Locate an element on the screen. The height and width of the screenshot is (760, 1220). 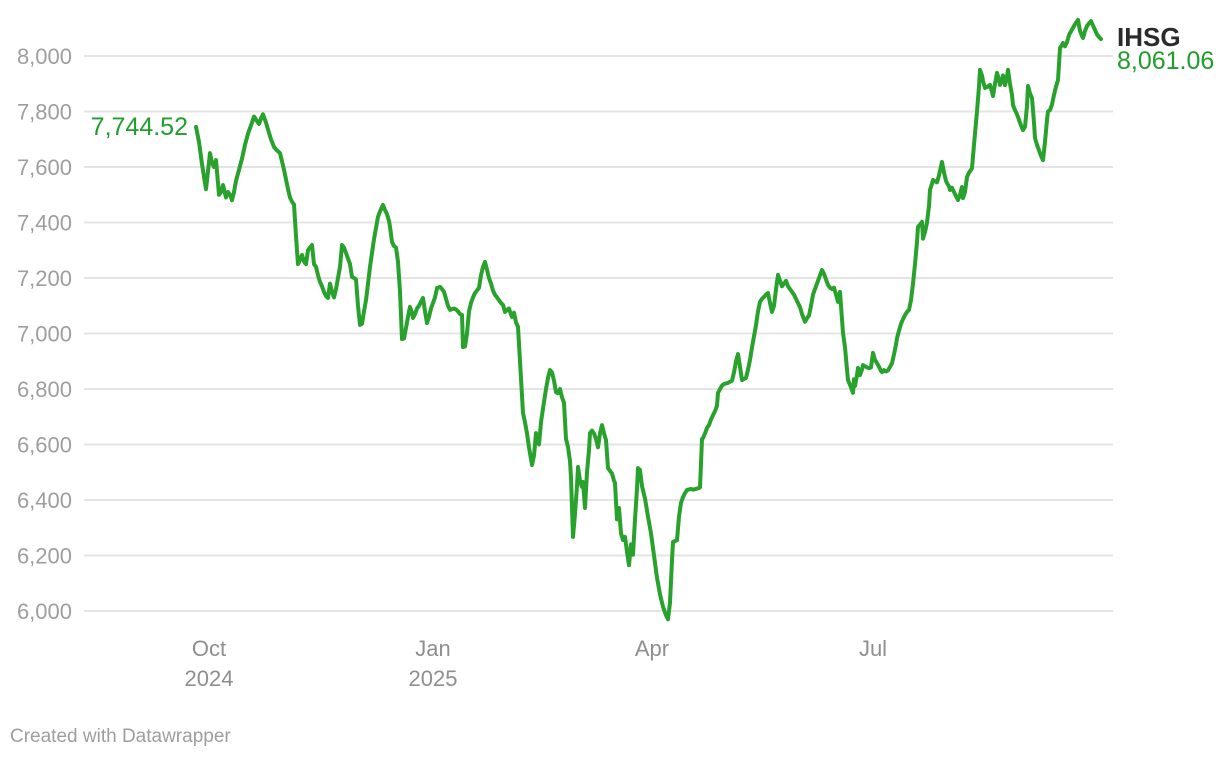
series-name-label: IHSG is located at coordinates (1149, 37).